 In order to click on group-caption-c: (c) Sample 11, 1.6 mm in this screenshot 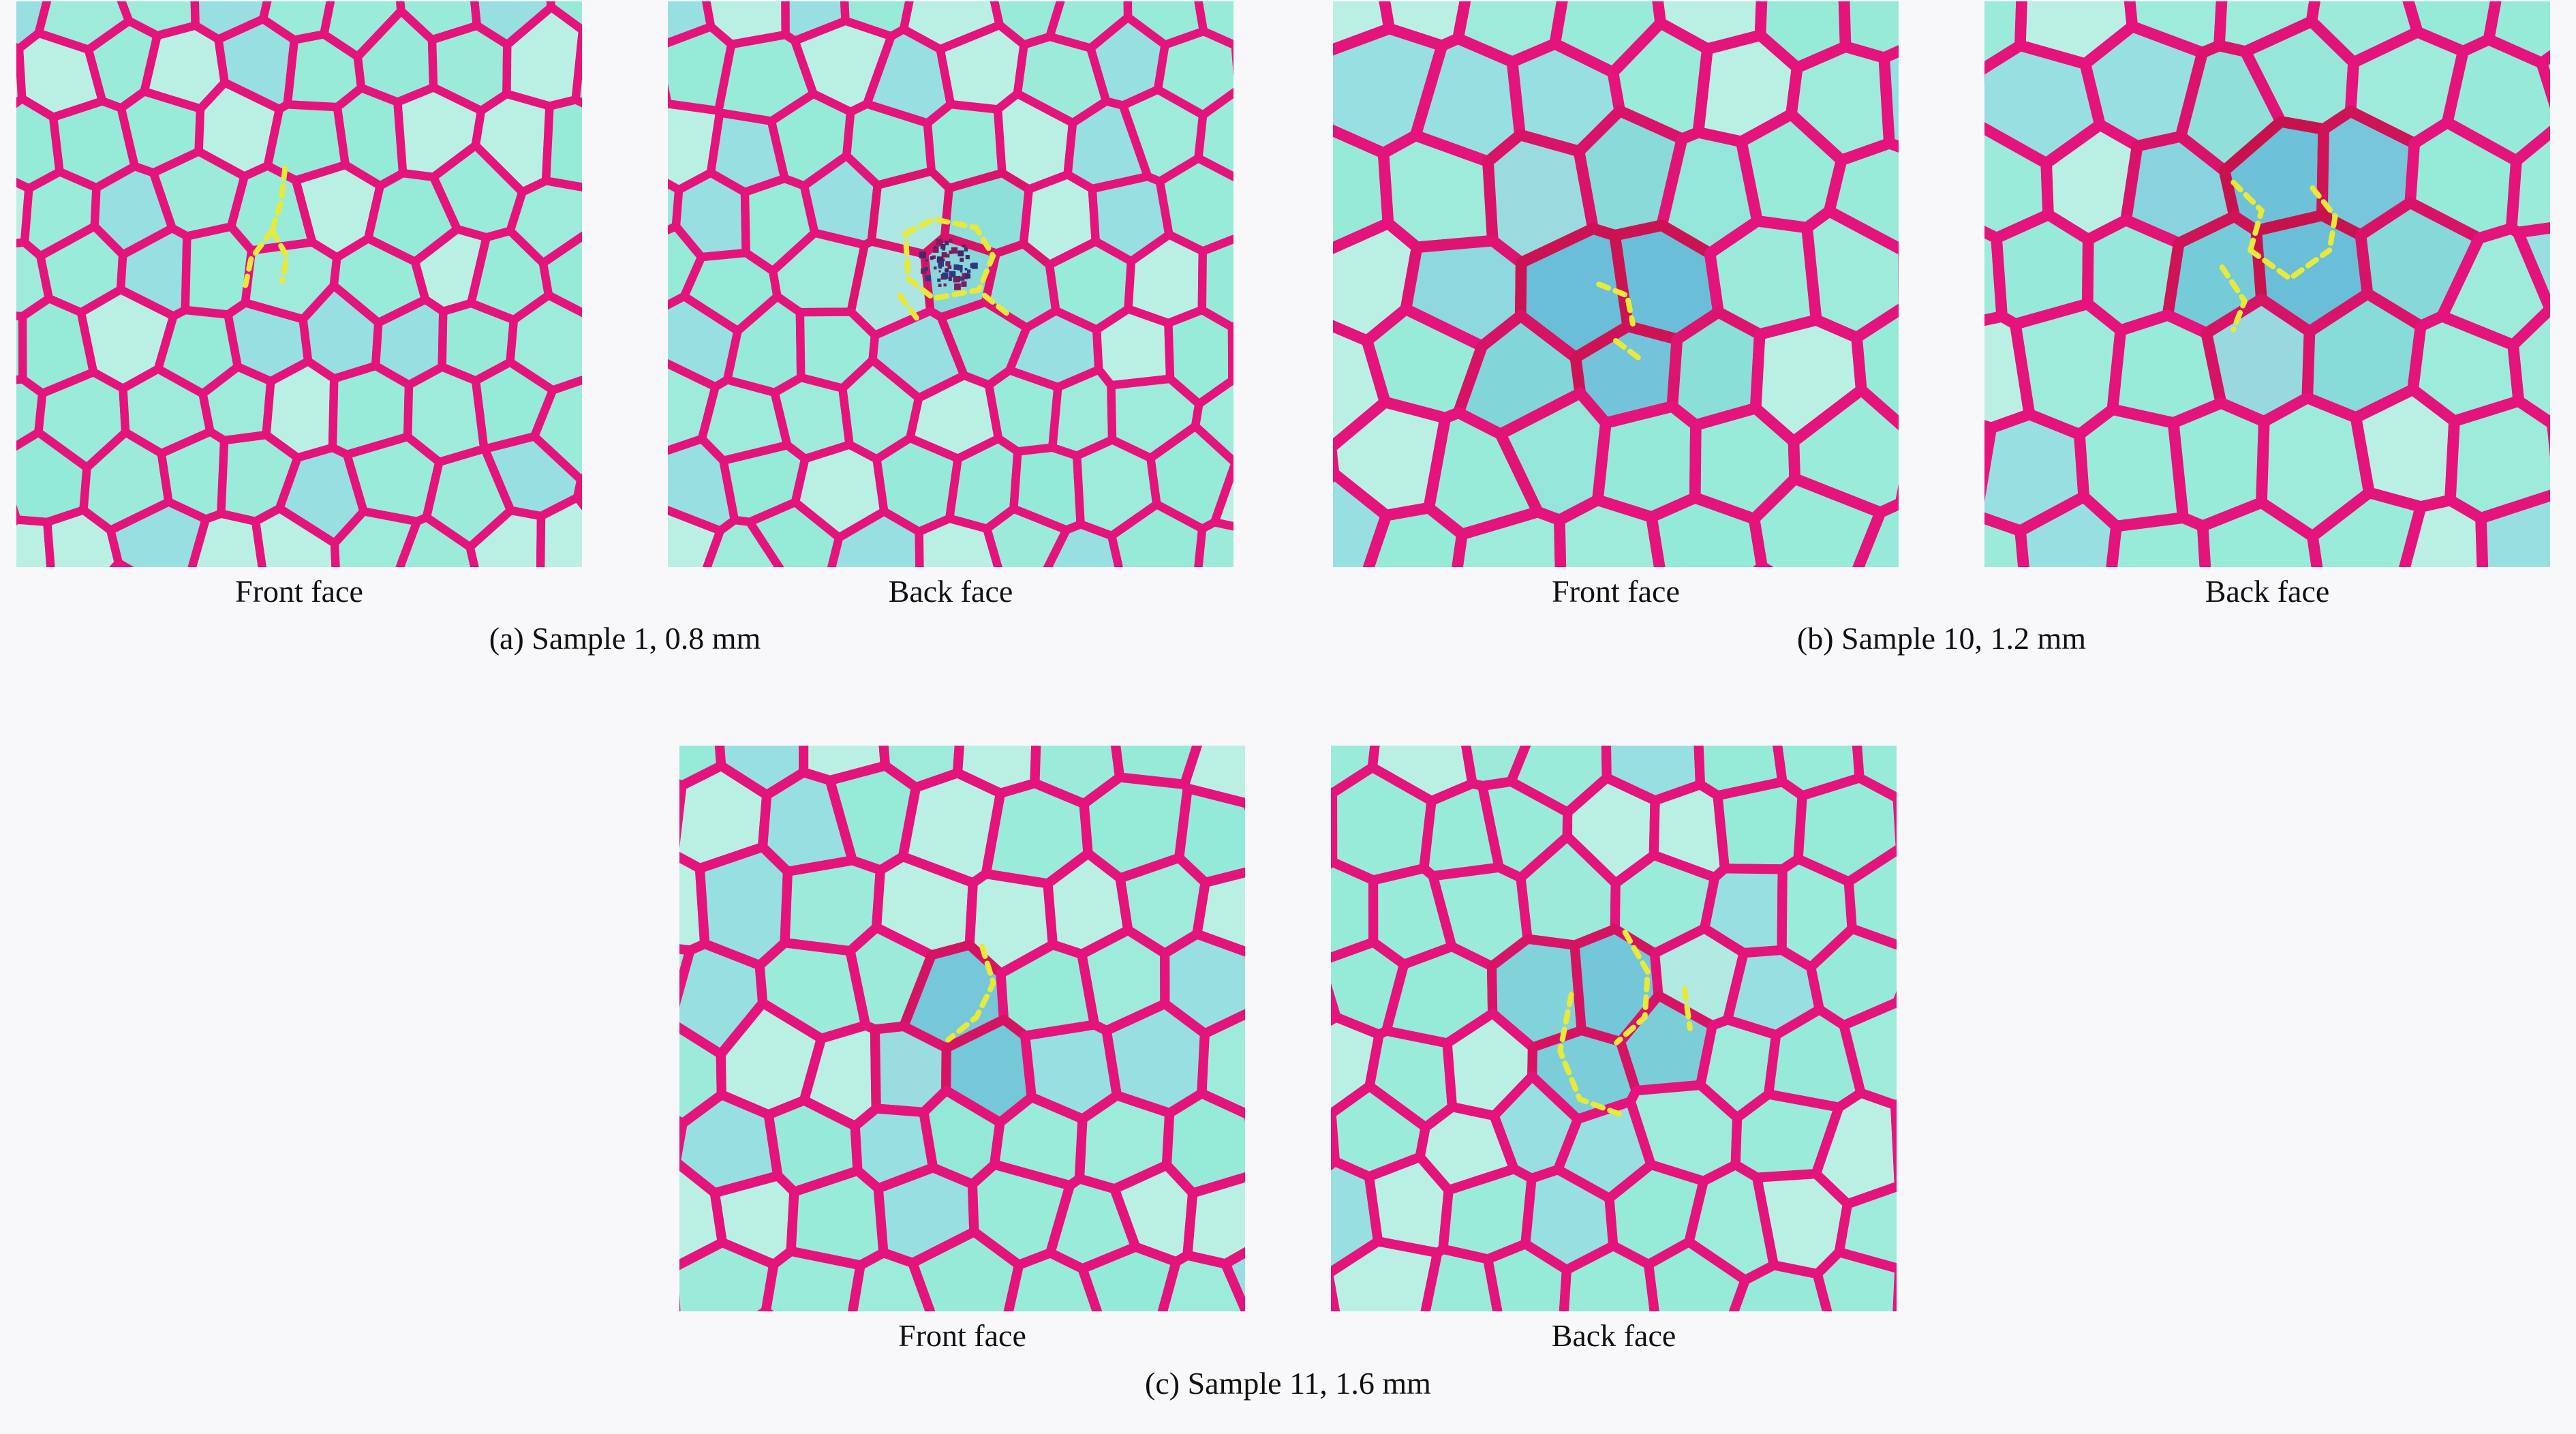, I will do `click(1288, 1383)`.